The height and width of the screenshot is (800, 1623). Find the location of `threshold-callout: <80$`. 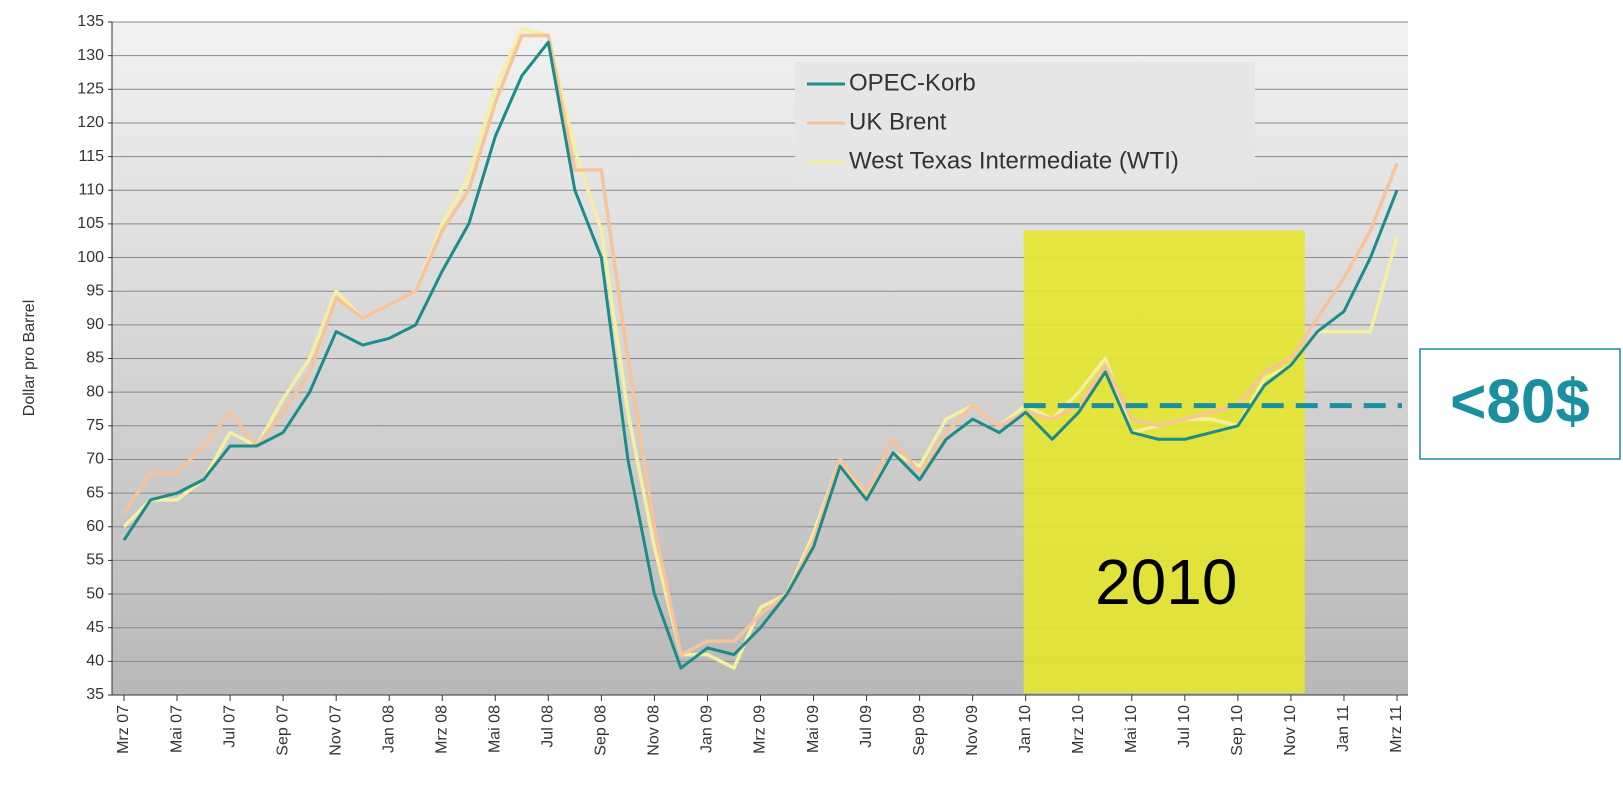

threshold-callout: <80$ is located at coordinates (1520, 401).